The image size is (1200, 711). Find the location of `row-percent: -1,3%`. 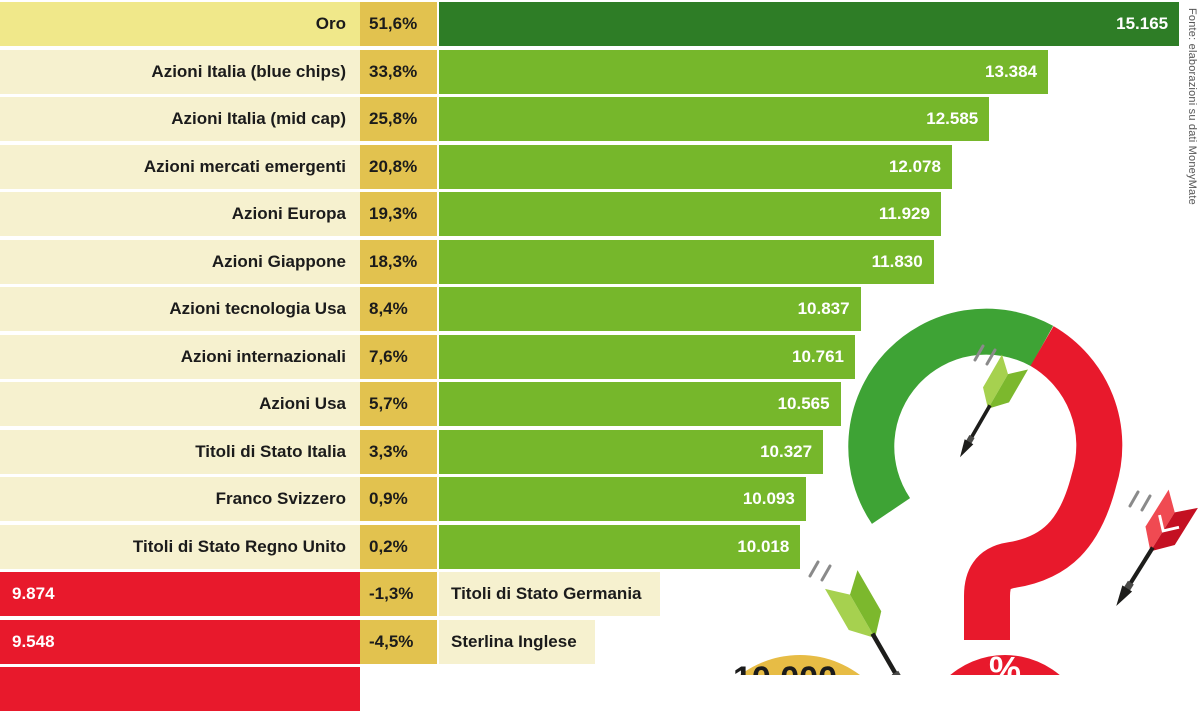

row-percent: -1,3% is located at coordinates (398, 594).